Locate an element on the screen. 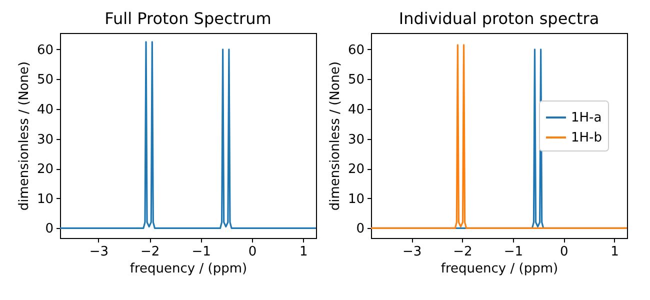 The width and height of the screenshot is (650, 300). legend-label: 1H-a is located at coordinates (586, 118).